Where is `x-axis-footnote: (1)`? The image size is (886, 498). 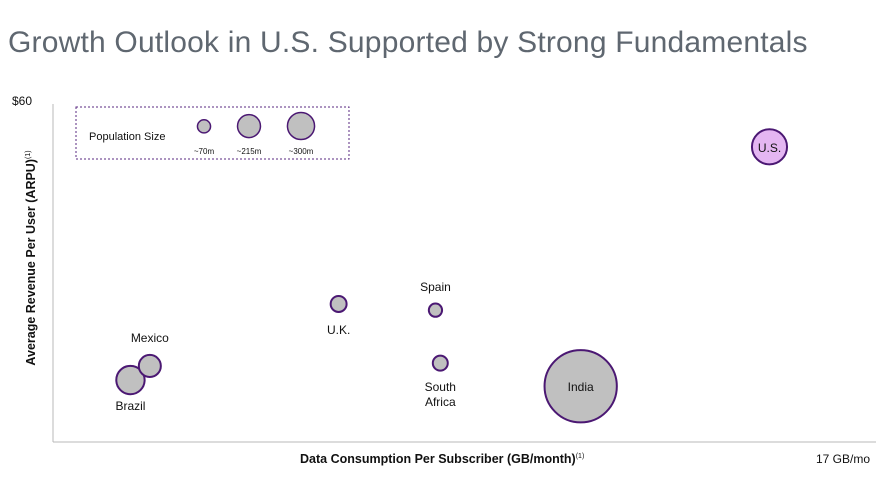 x-axis-footnote: (1) is located at coordinates (580, 456).